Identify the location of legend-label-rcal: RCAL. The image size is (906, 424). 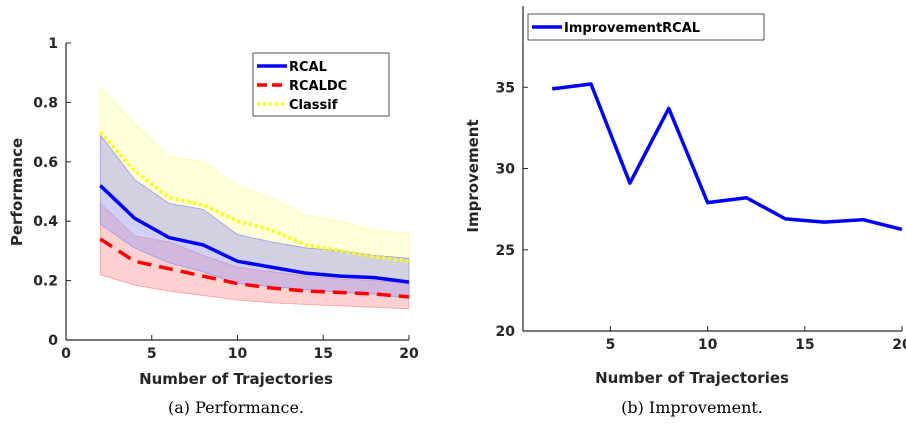
(308, 67).